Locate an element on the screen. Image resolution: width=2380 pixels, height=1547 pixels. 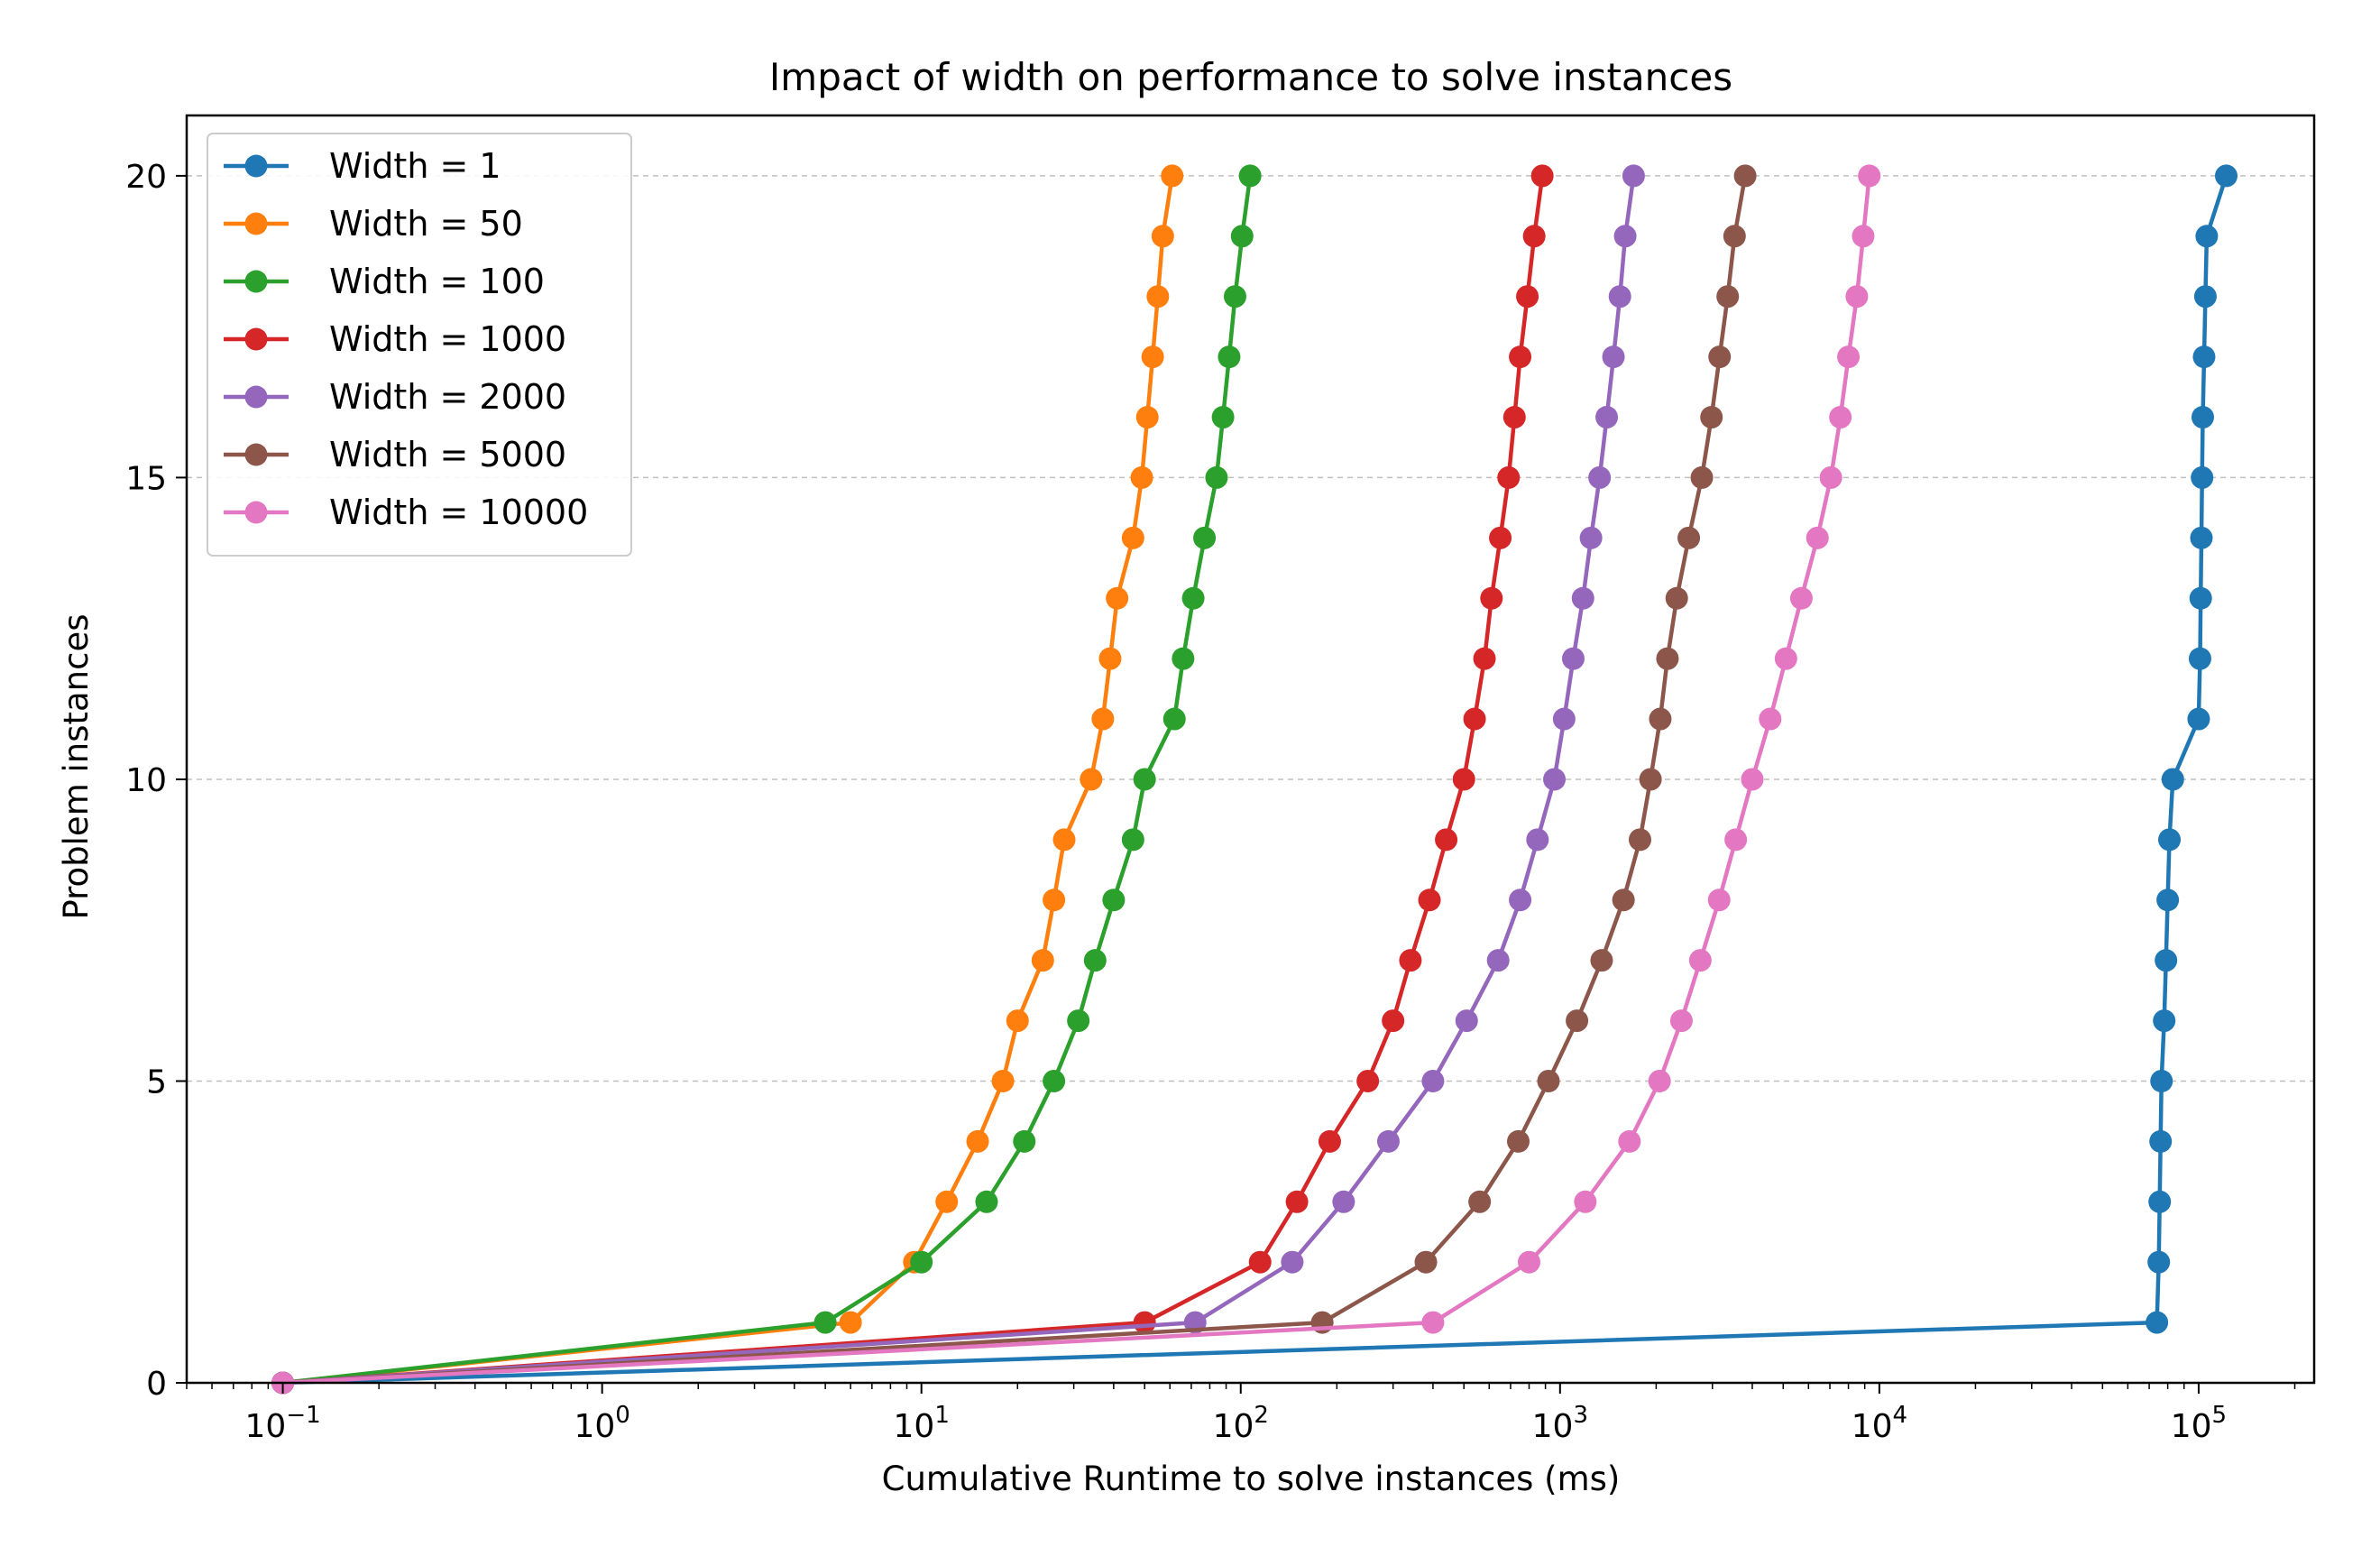
legend-label: Width = 1 is located at coordinates (415, 166).